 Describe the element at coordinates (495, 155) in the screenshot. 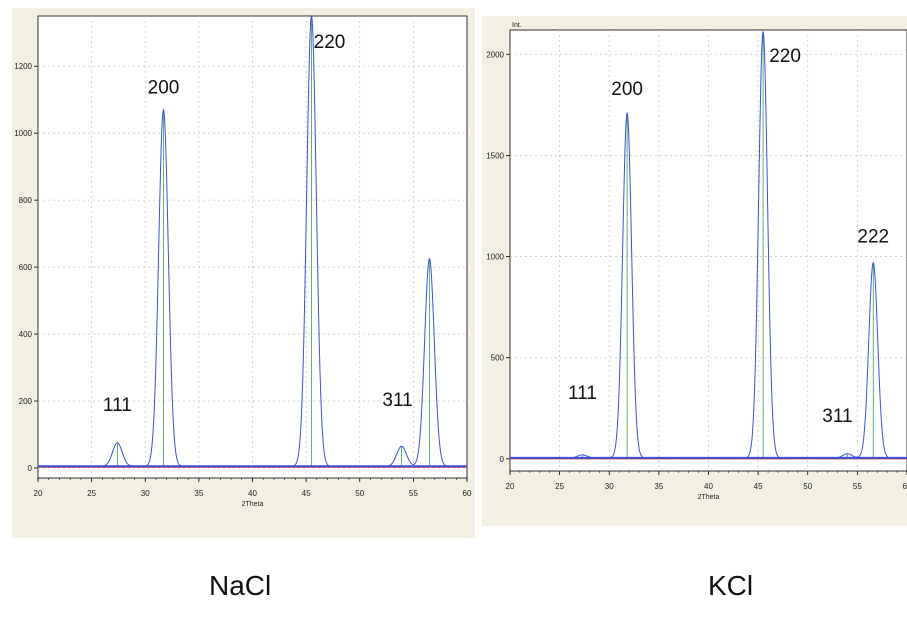

I see `y-tick-label: 1500` at that location.